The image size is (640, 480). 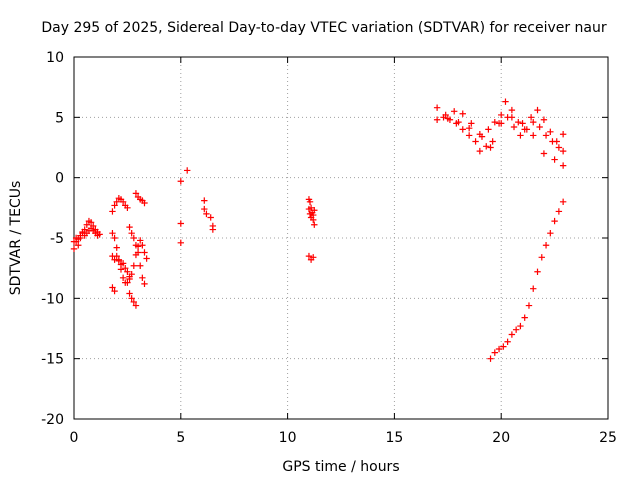 I want to click on series-arc-c, so click(x=129, y=257).